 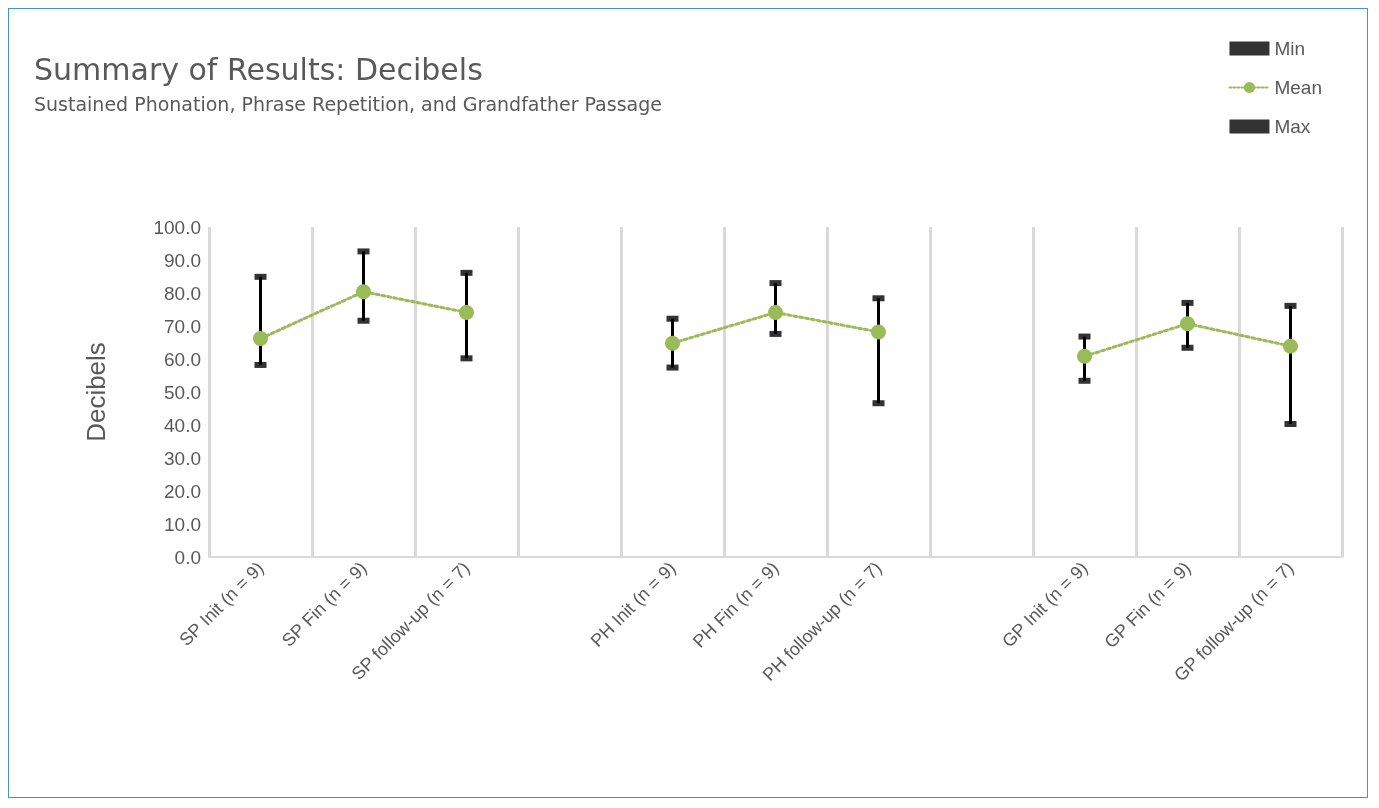 What do you see at coordinates (1290, 48) in the screenshot?
I see `legend-label: Min` at bounding box center [1290, 48].